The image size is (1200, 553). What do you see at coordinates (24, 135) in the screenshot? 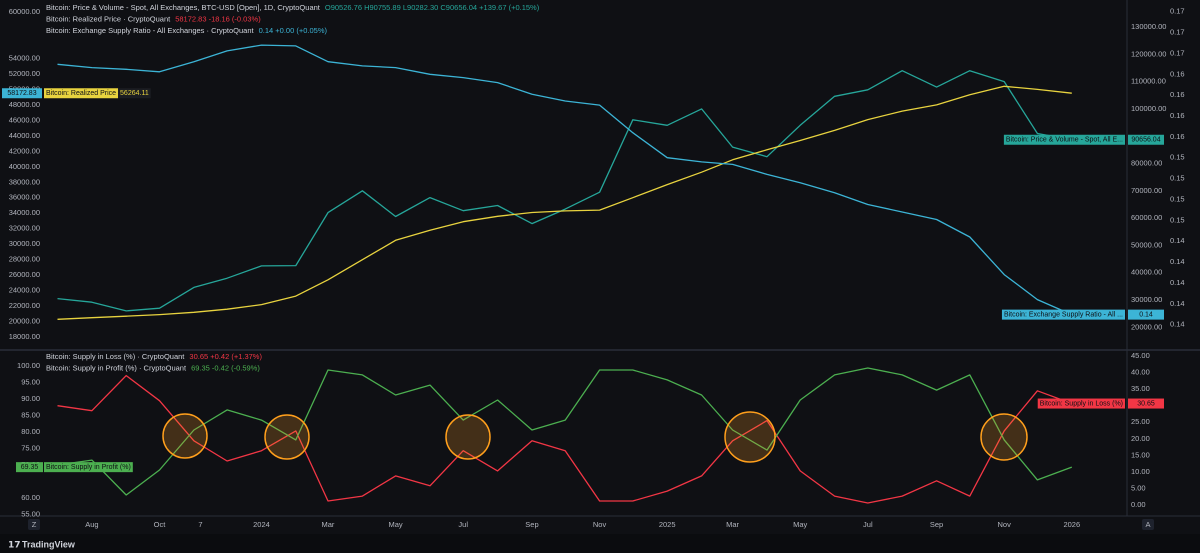
I see `y-tick-label: 44000.00` at bounding box center [24, 135].